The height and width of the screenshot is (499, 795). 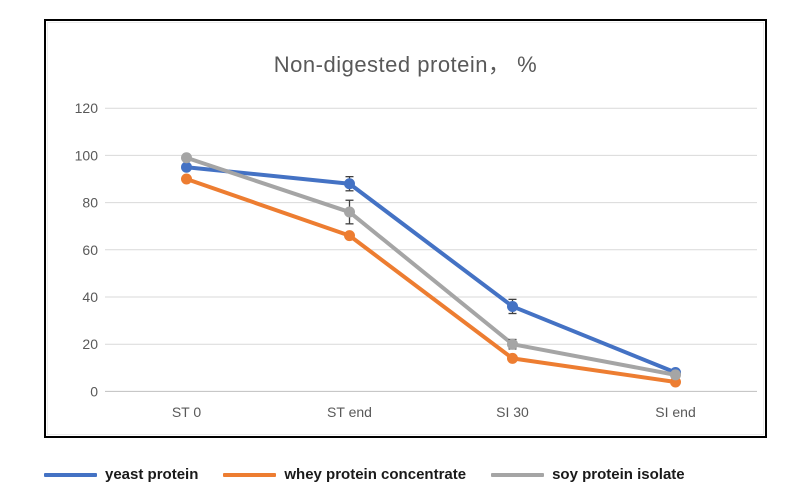 I want to click on y-tick-label: 20, so click(x=90, y=344).